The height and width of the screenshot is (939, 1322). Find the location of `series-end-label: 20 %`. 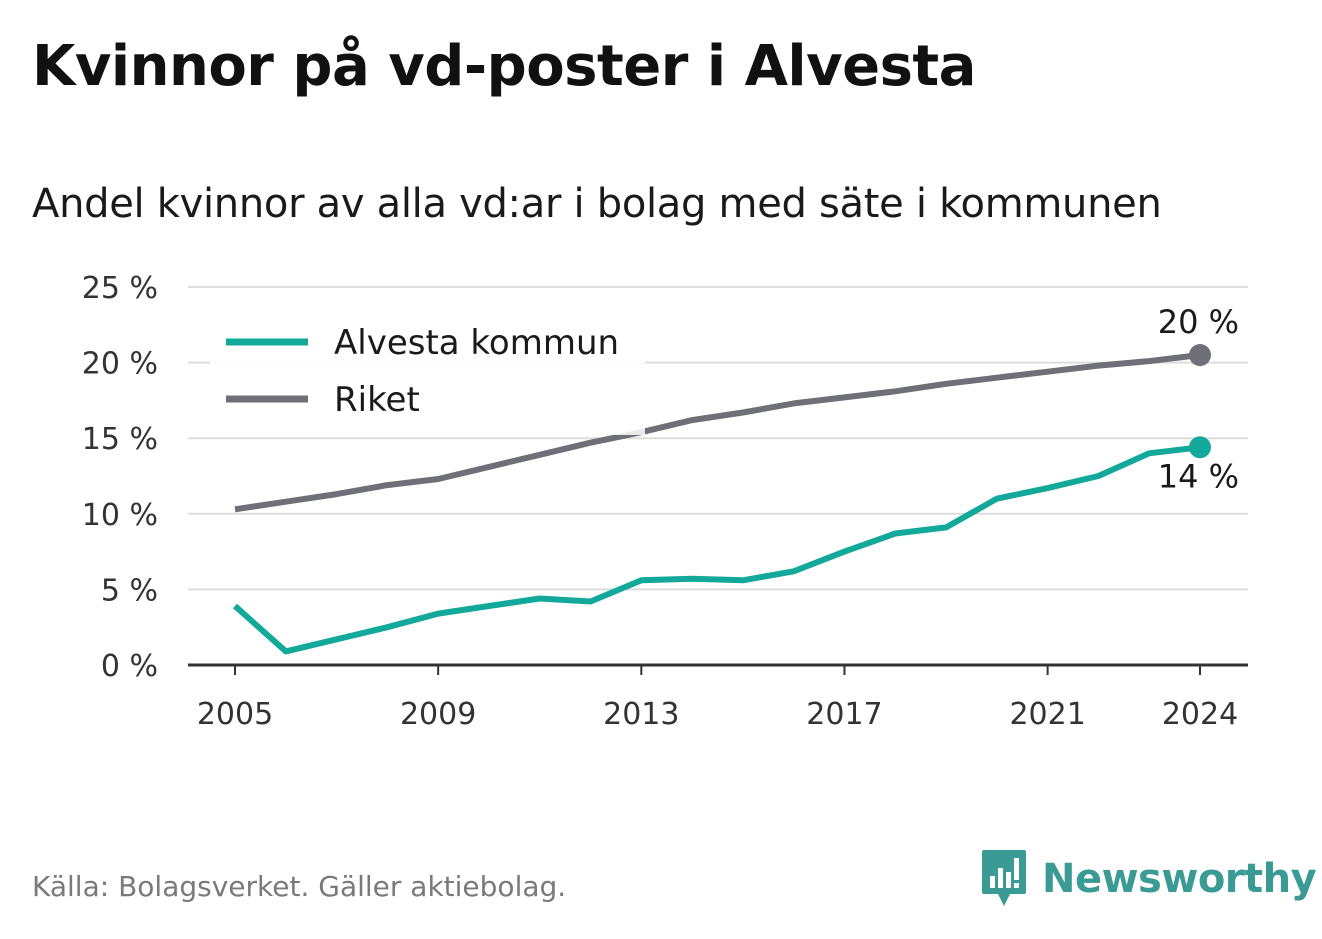

series-end-label: 20 % is located at coordinates (1198, 322).